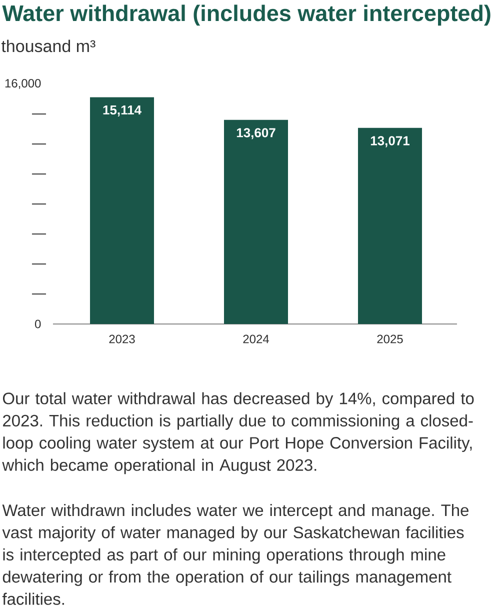 This screenshot has width=500, height=611. I want to click on data-label: 13,071, so click(390, 142).